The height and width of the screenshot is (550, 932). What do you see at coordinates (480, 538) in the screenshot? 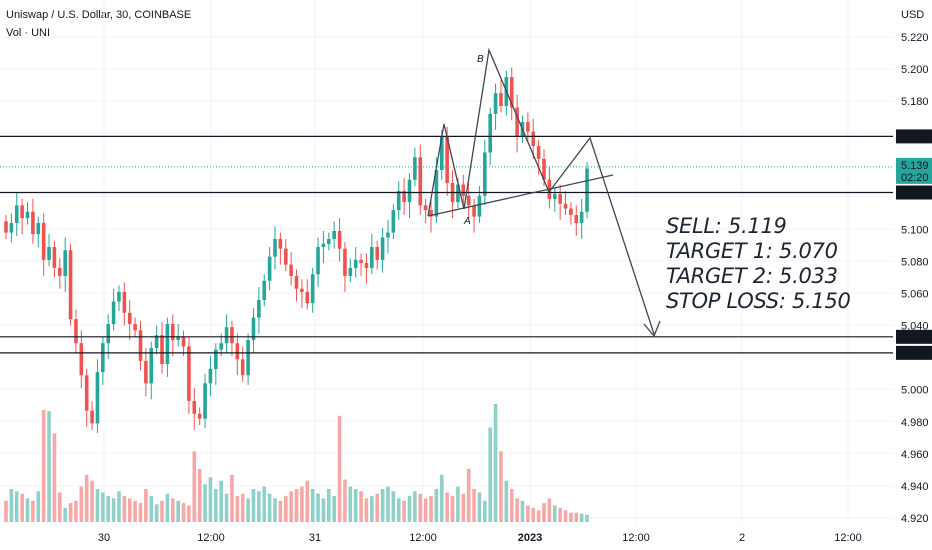
I see `time-axis: 30 12:00 31 12:00 2023 12:00 2 12:00` at bounding box center [480, 538].